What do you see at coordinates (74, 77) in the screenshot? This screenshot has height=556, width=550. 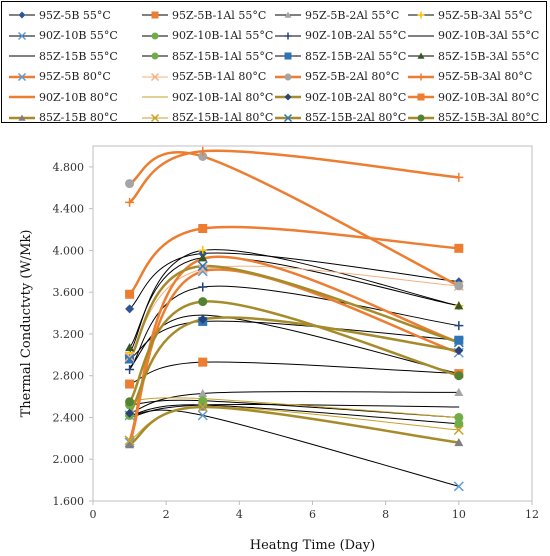 I see `legend-item: 95Z-5B 80°C` at bounding box center [74, 77].